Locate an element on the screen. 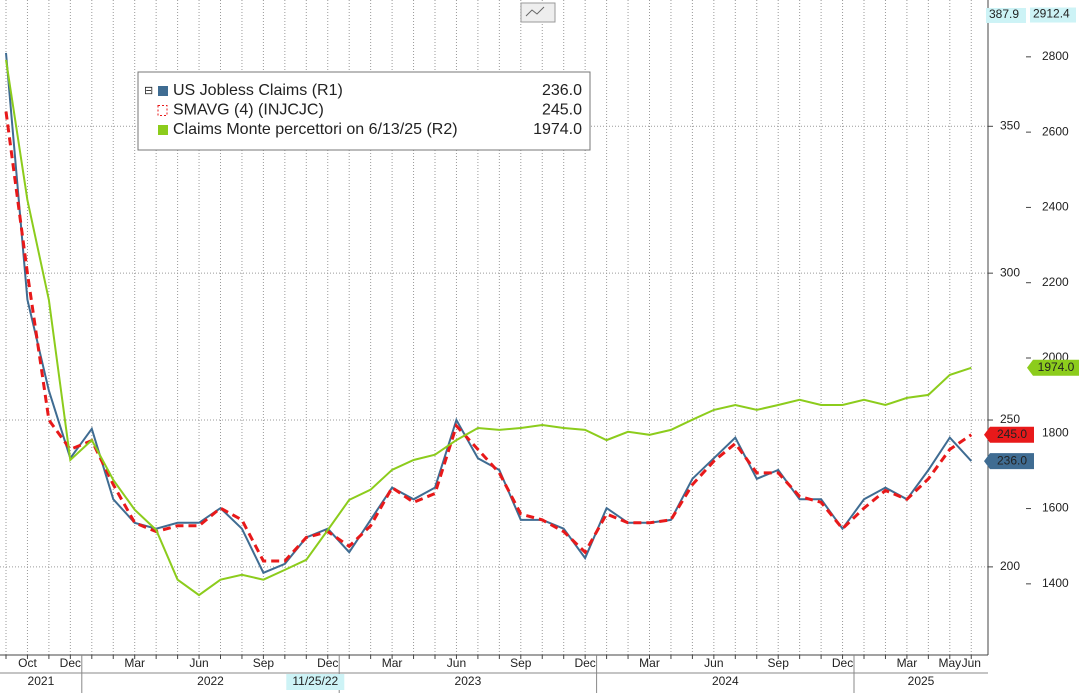 Image resolution: width=1089 pixels, height=693 pixels. legend-value: 245.0 is located at coordinates (562, 110).